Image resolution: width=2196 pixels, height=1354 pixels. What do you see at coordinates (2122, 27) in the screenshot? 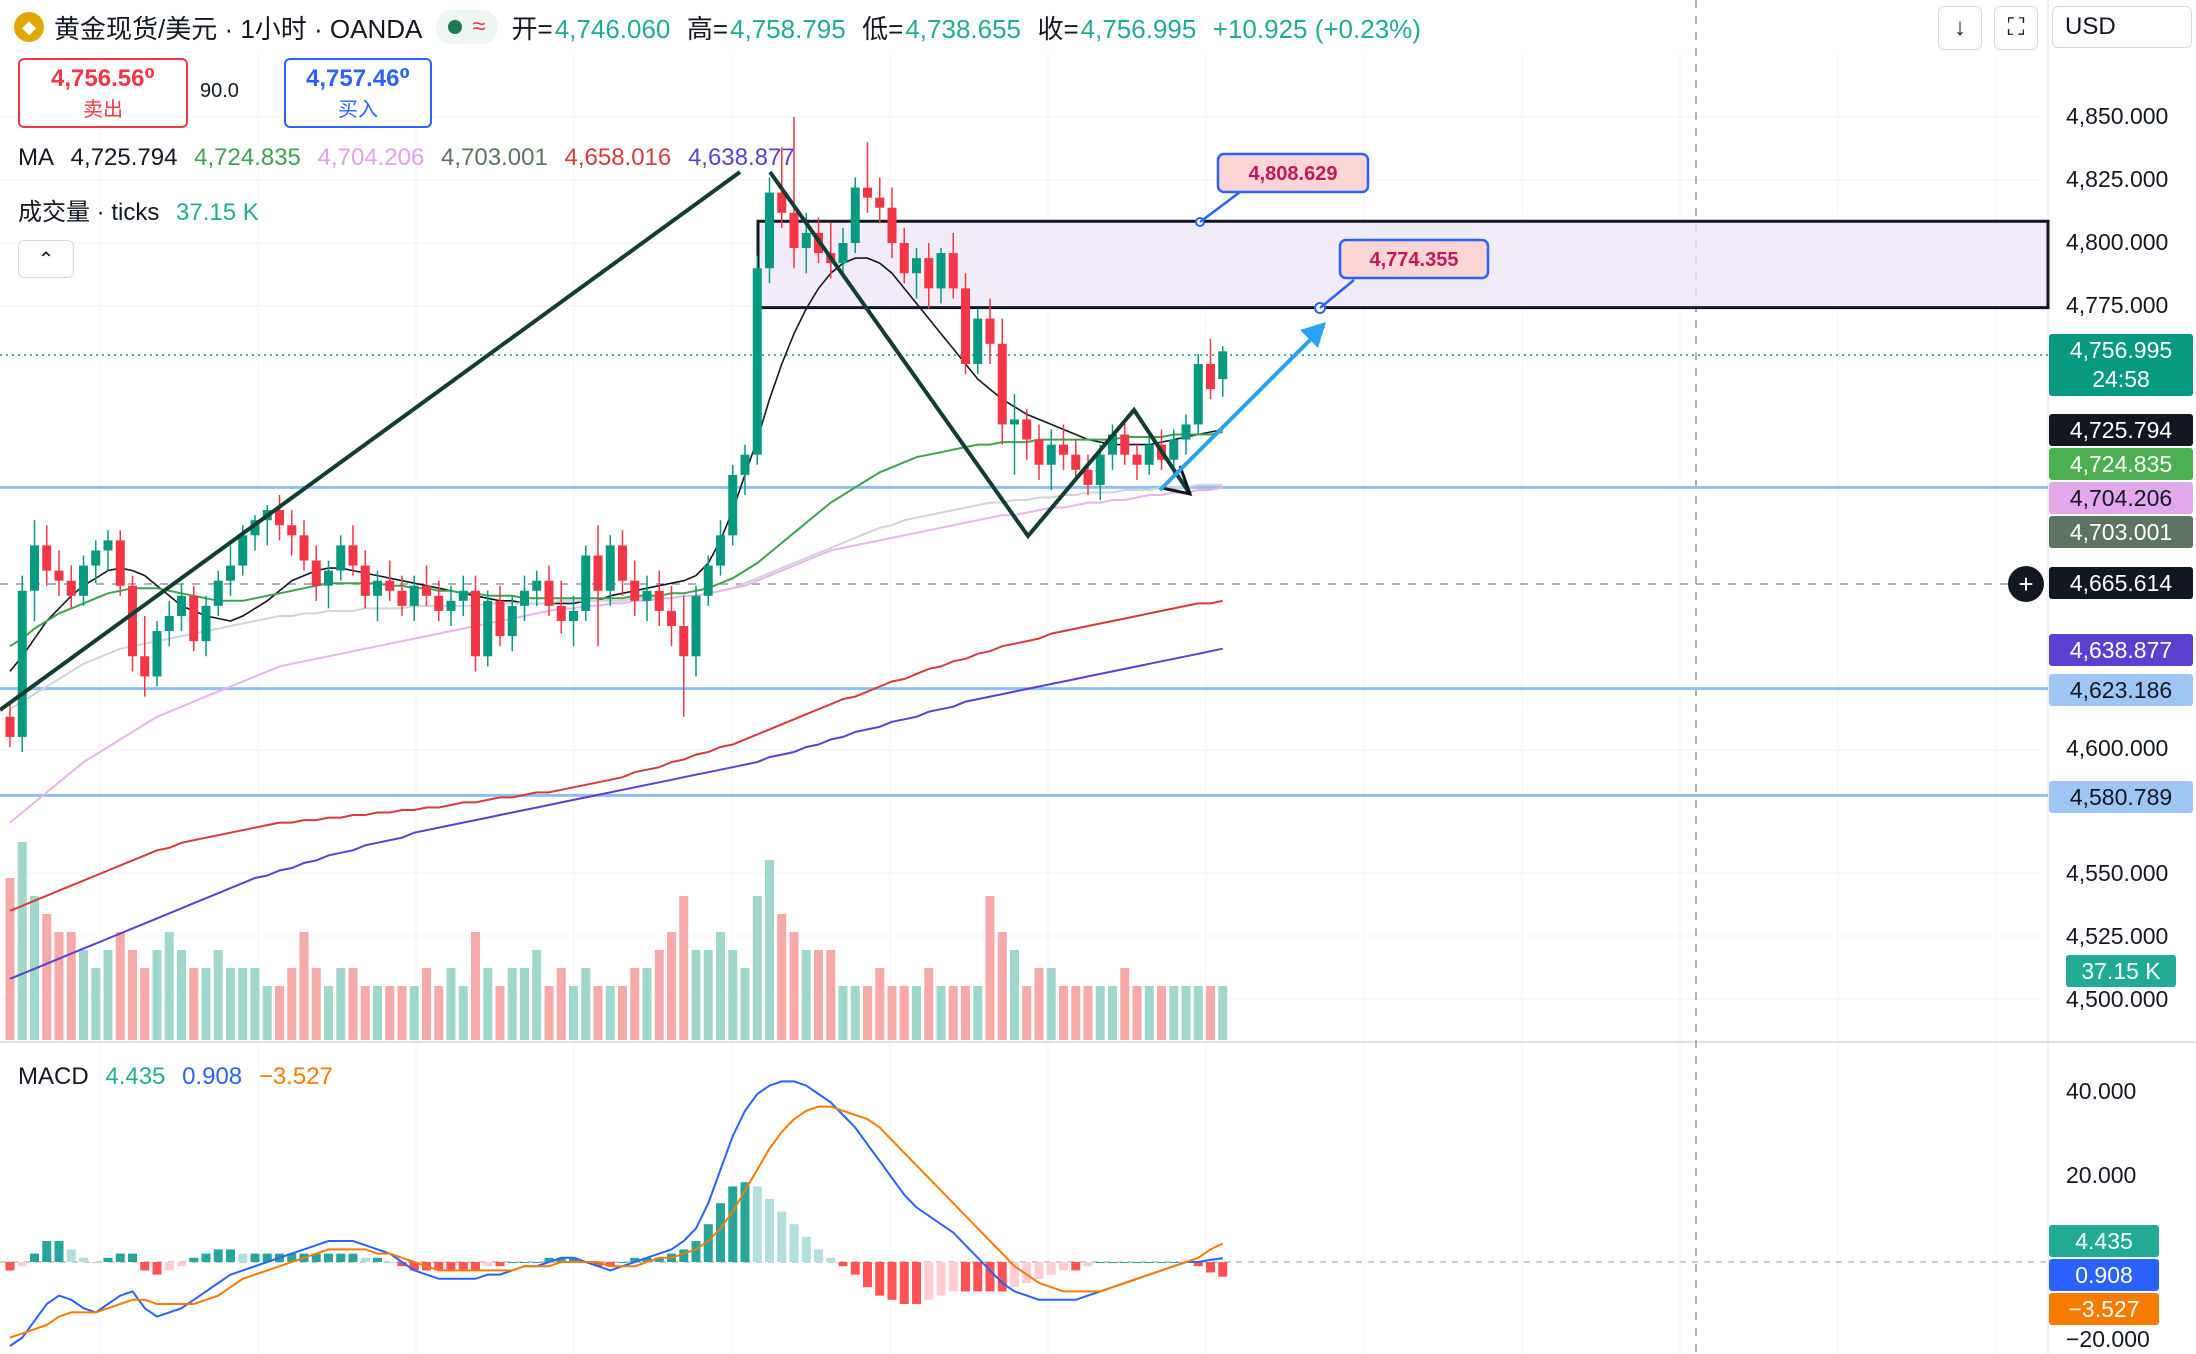
I see `currency-select: USD` at bounding box center [2122, 27].